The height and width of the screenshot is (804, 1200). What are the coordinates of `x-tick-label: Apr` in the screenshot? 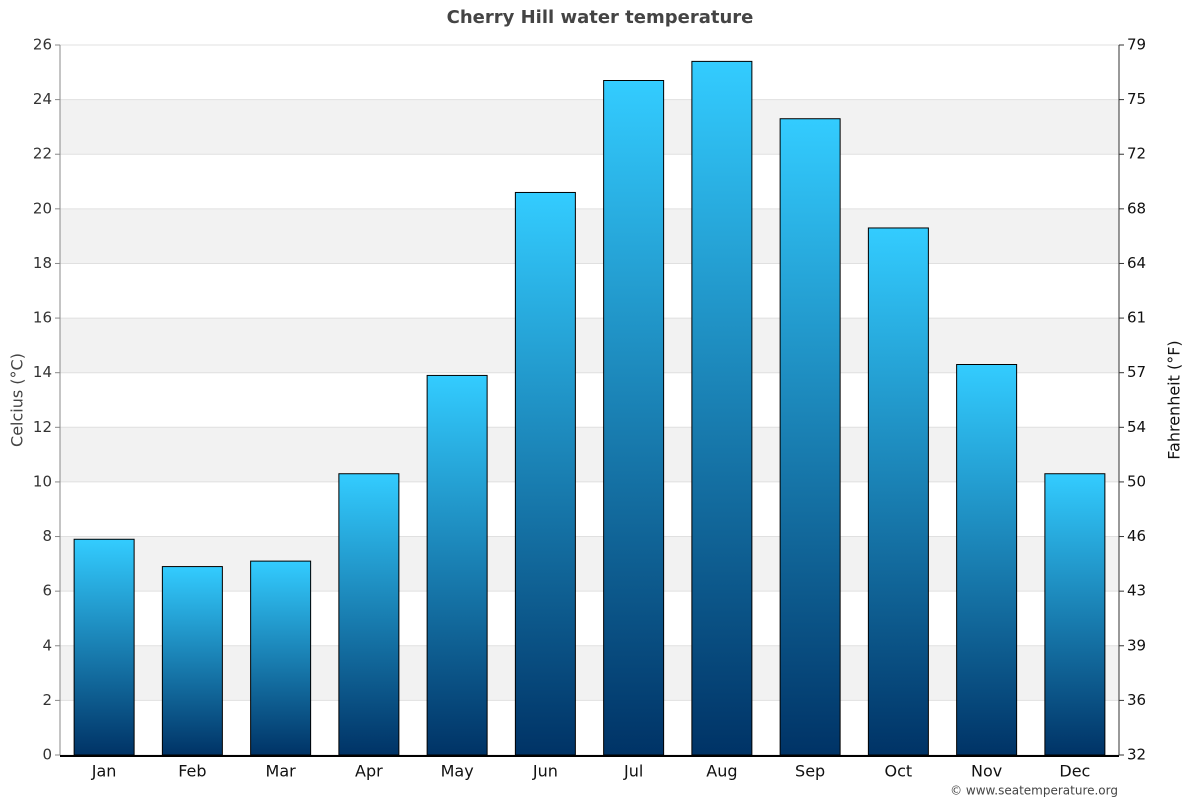 It's located at (369, 771).